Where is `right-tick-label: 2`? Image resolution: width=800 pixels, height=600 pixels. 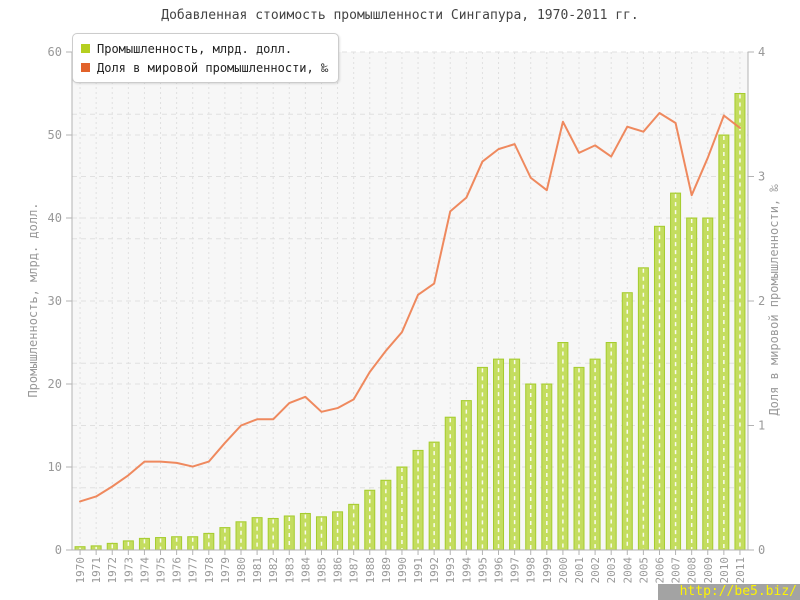
right-tick-label: 2 is located at coordinates (761, 301).